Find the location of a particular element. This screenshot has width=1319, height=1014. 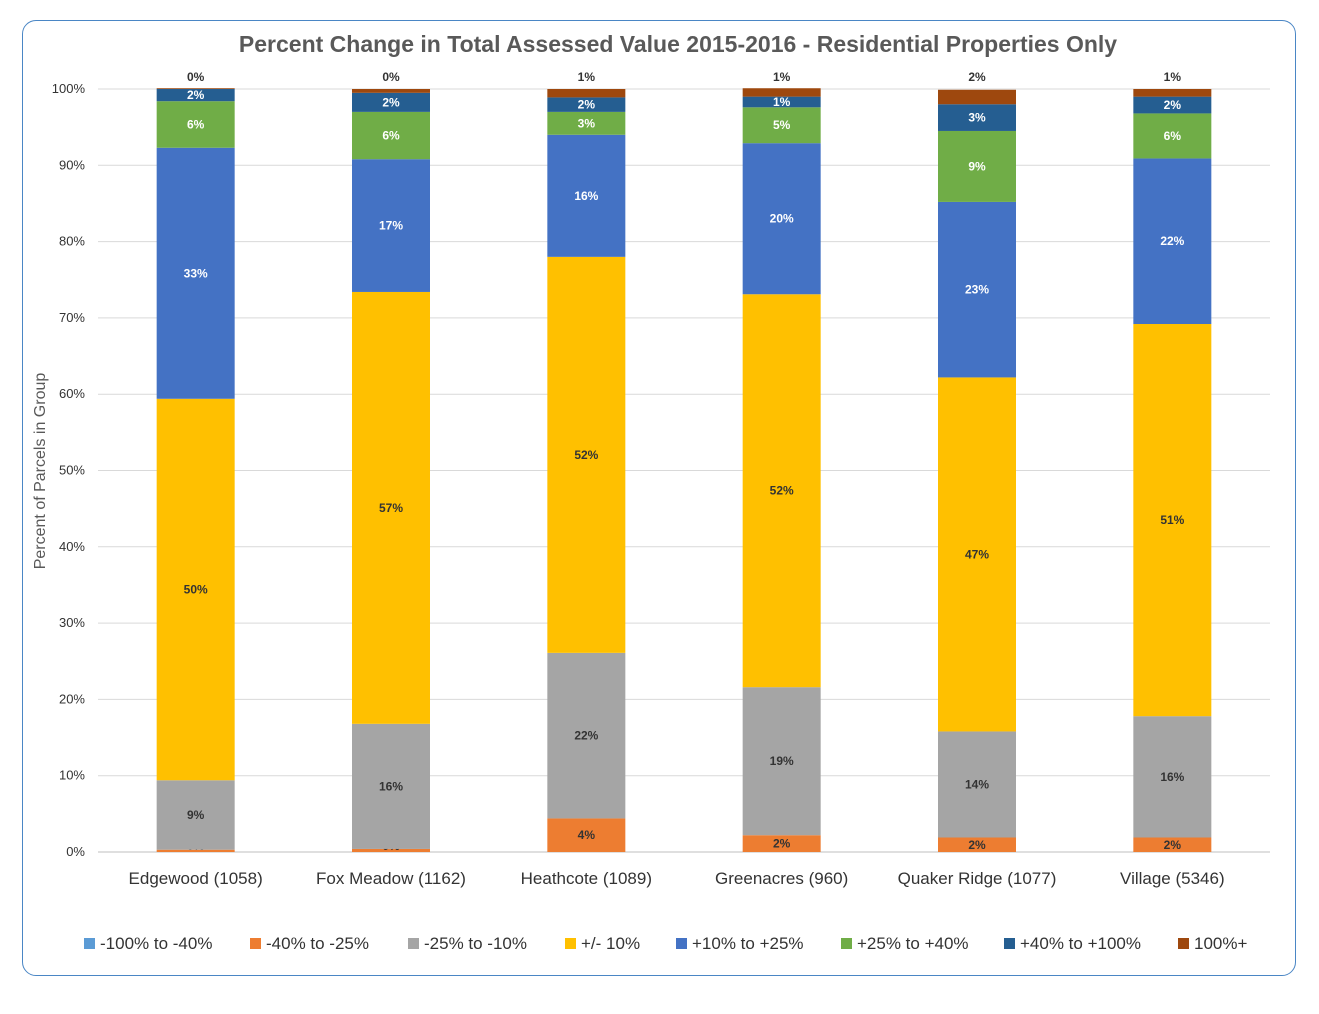

x-category-label: Quaker Ridge (1077) is located at coordinates (977, 878).